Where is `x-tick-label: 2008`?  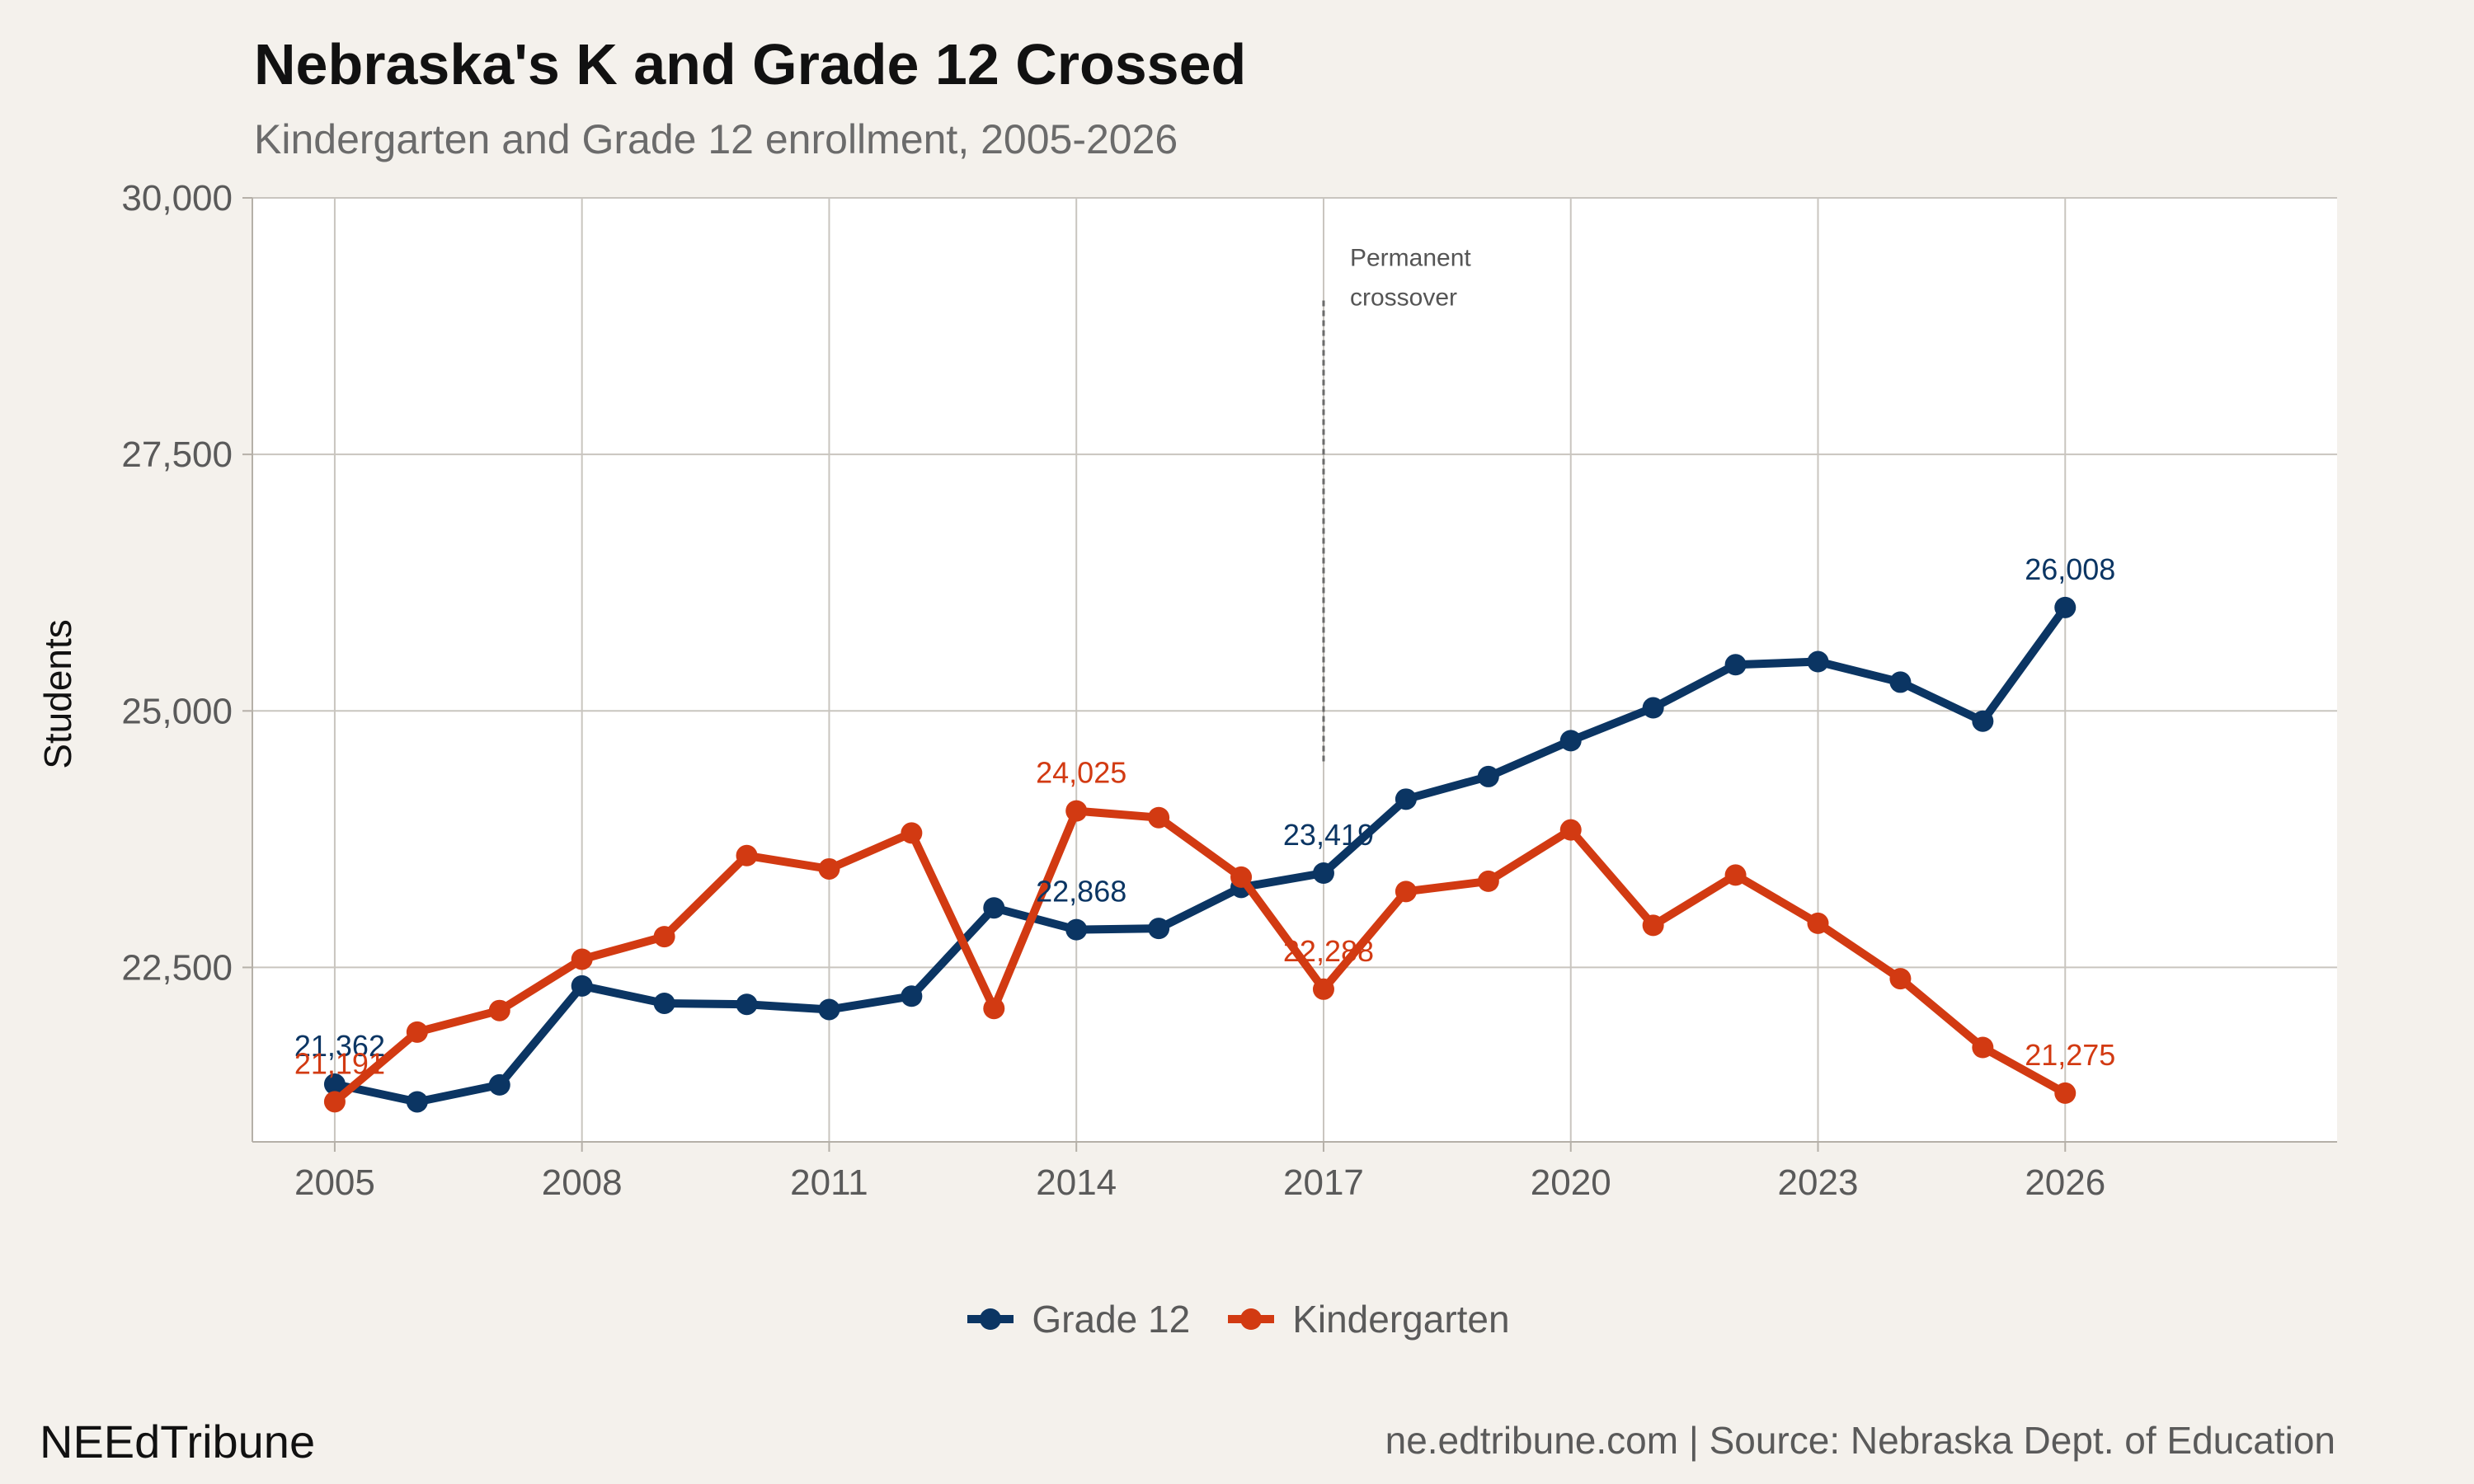 x-tick-label: 2008 is located at coordinates (582, 1182).